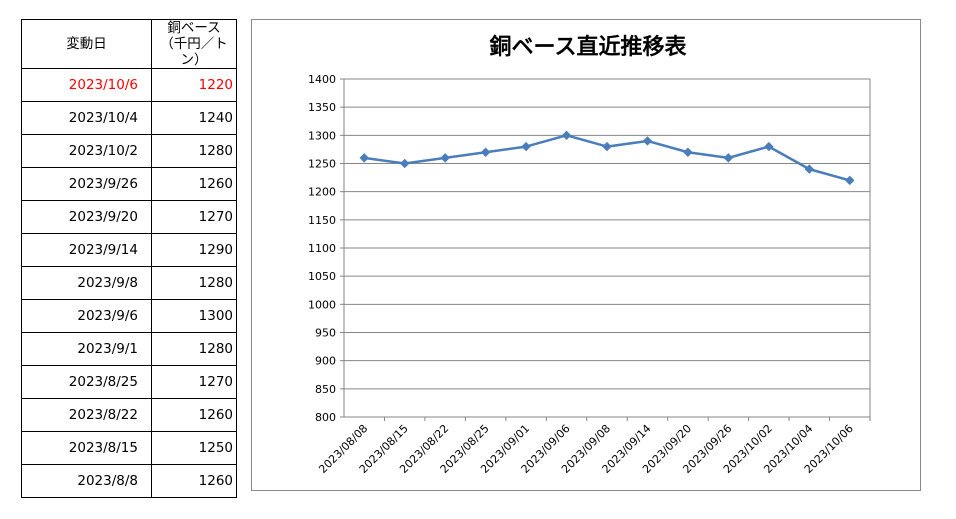 Image resolution: width=956 pixels, height=519 pixels. I want to click on row-price: 1290, so click(194, 250).